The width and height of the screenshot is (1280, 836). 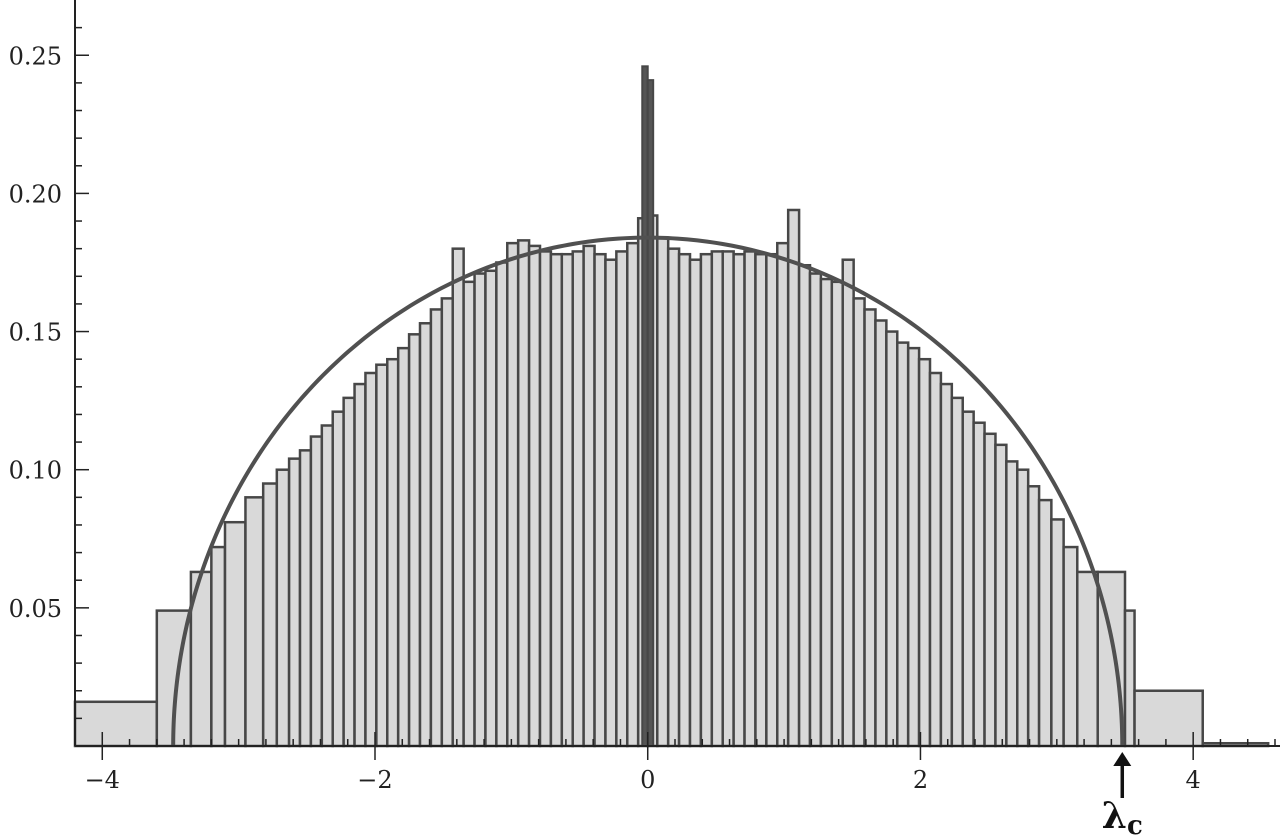 What do you see at coordinates (35, 471) in the screenshot?
I see `y-tick-label: 0.10` at bounding box center [35, 471].